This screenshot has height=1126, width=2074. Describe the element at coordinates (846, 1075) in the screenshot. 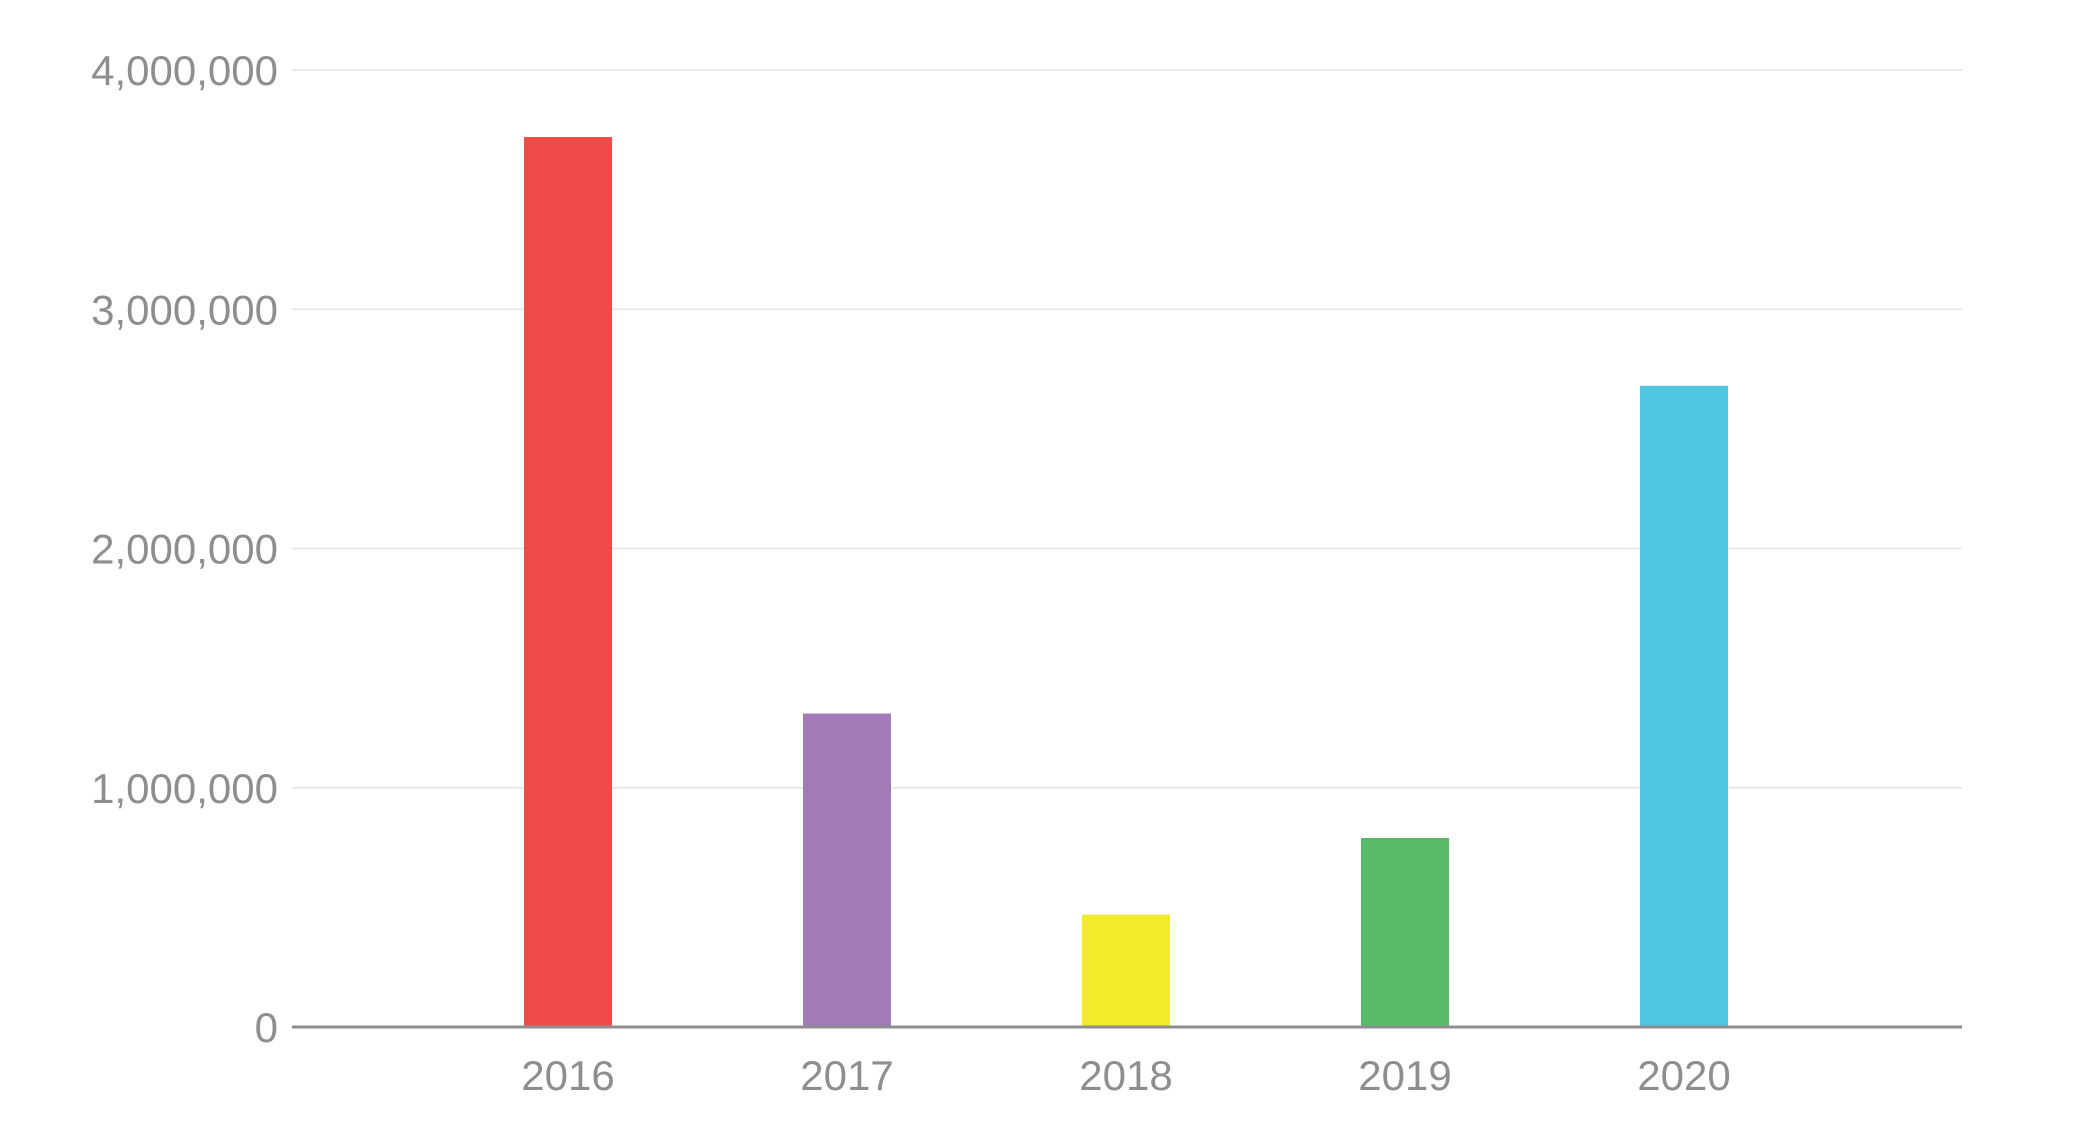

I see `x-tick-label: 2017` at that location.